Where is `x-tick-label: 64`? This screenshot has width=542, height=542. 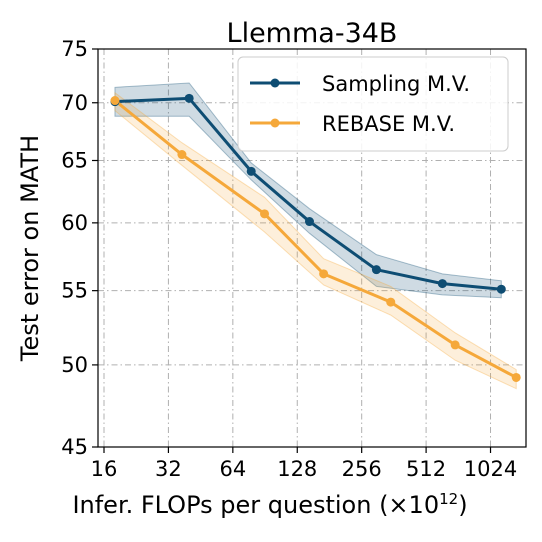 x-tick-label: 64 is located at coordinates (232, 469).